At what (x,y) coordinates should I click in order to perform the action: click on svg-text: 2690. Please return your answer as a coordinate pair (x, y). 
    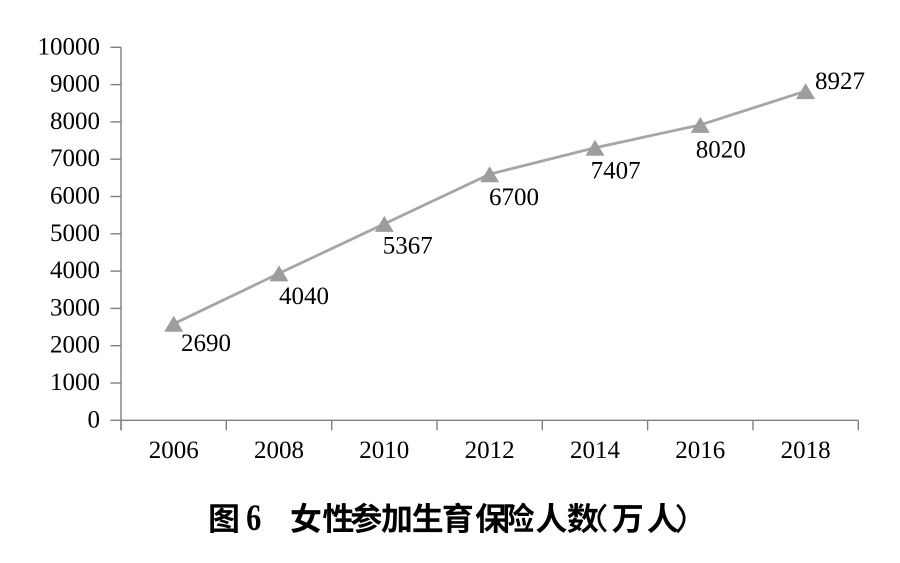
    Looking at the image, I should click on (206, 343).